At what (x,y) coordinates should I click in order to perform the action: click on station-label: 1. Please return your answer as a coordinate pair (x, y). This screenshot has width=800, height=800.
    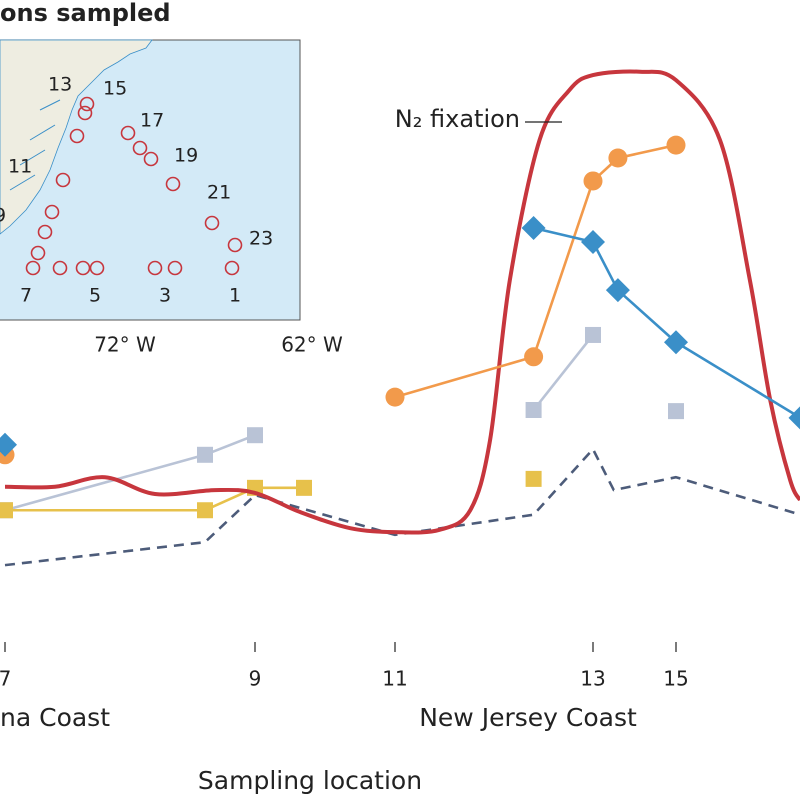
    Looking at the image, I should click on (235, 296).